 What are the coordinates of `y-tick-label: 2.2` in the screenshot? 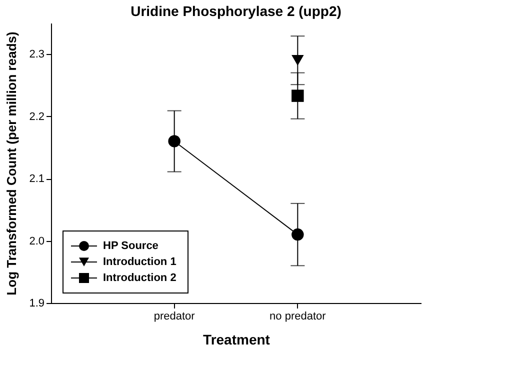 It's located at (36, 116).